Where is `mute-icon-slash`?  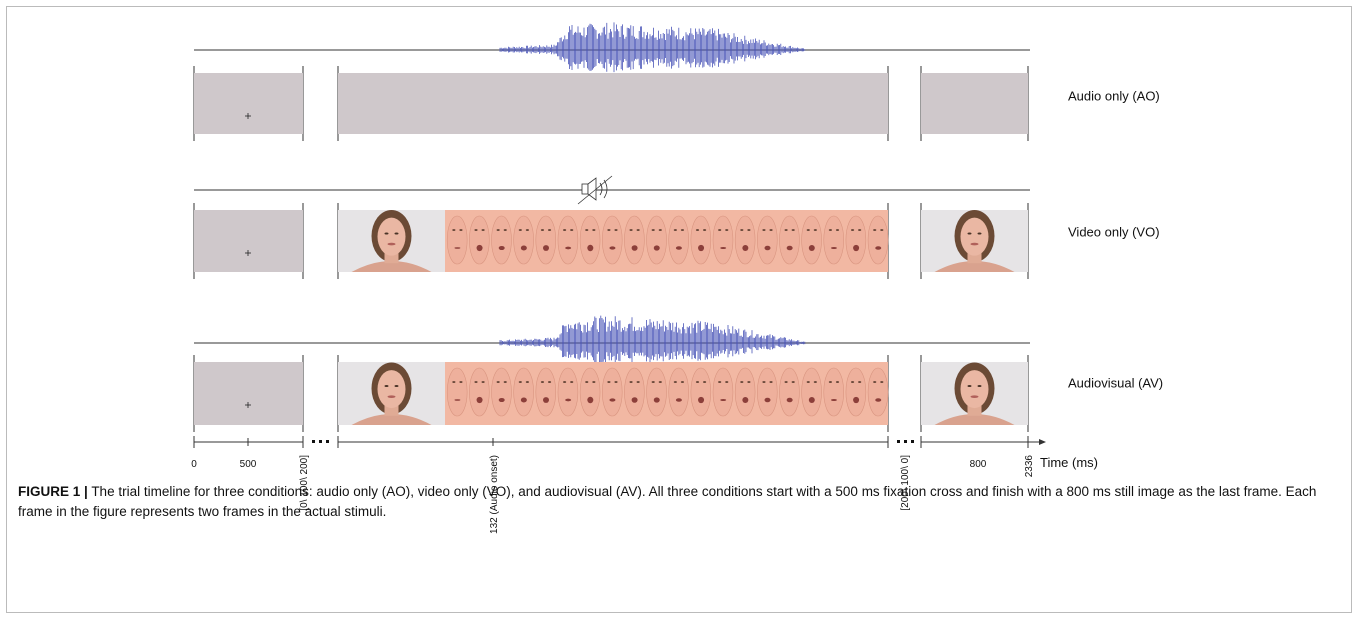
mute-icon-slash is located at coordinates (595, 190).